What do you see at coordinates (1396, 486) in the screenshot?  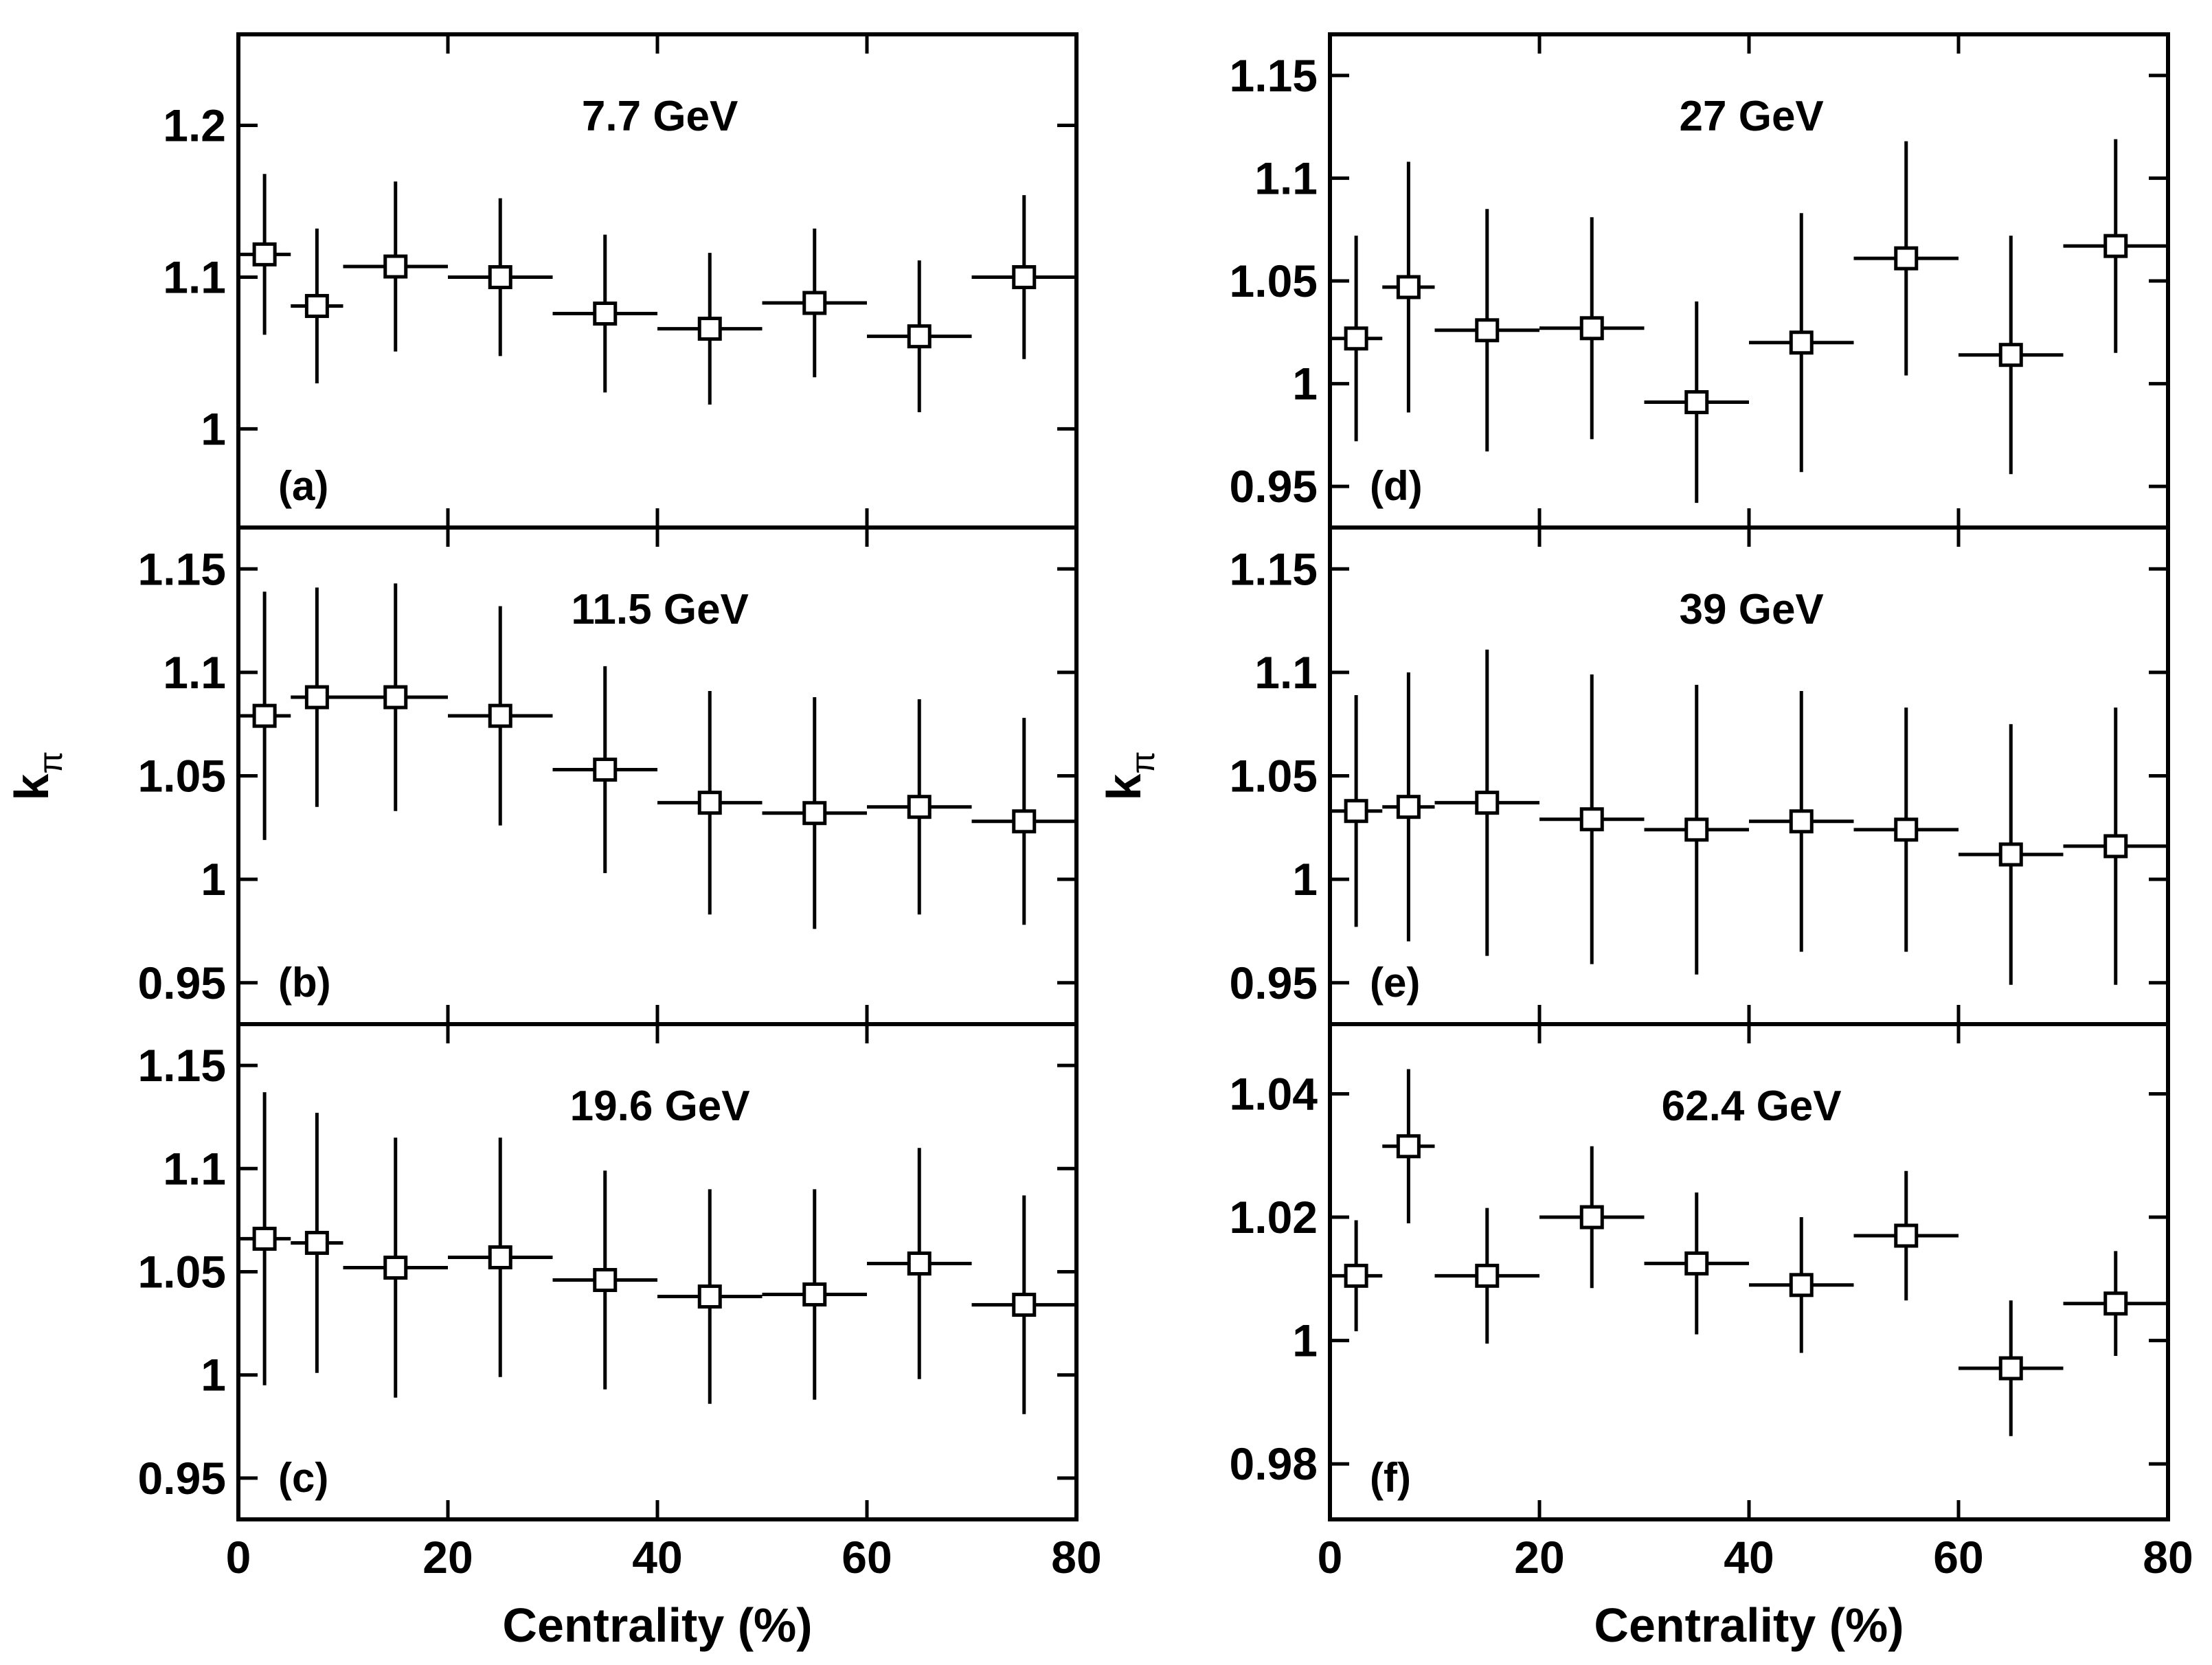 I see `panel-tag-d: (d)` at bounding box center [1396, 486].